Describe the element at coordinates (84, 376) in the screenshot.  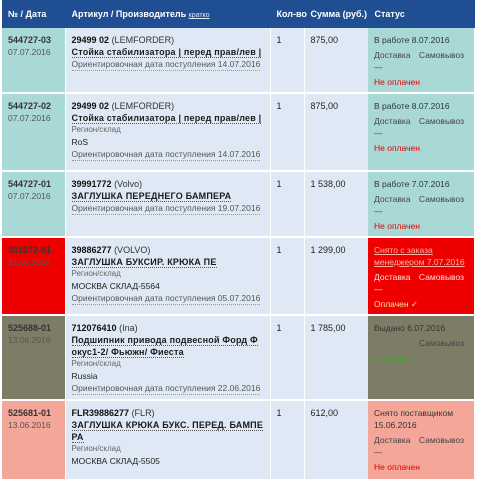
I see `region-value: Russia` at that location.